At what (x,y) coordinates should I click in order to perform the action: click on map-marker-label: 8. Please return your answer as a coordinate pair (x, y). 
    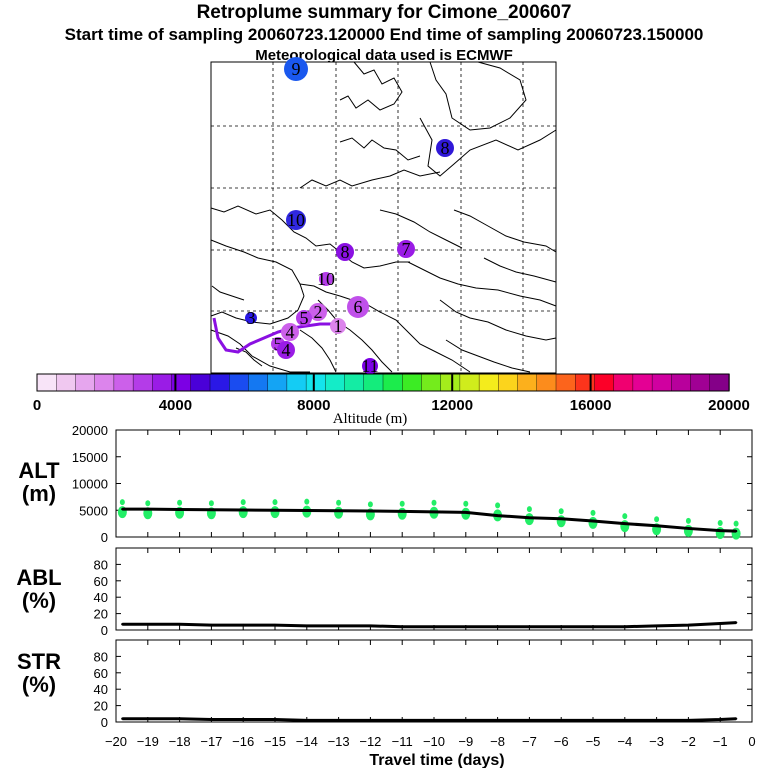
    Looking at the image, I should click on (345, 252).